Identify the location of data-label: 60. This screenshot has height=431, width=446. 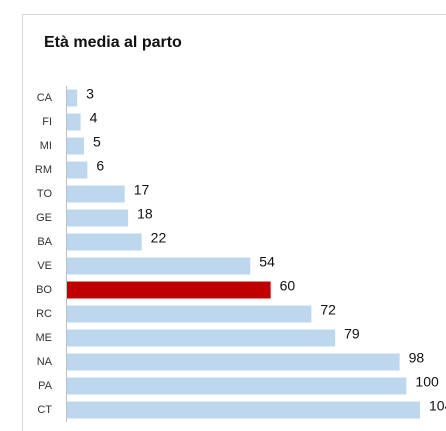
(288, 286).